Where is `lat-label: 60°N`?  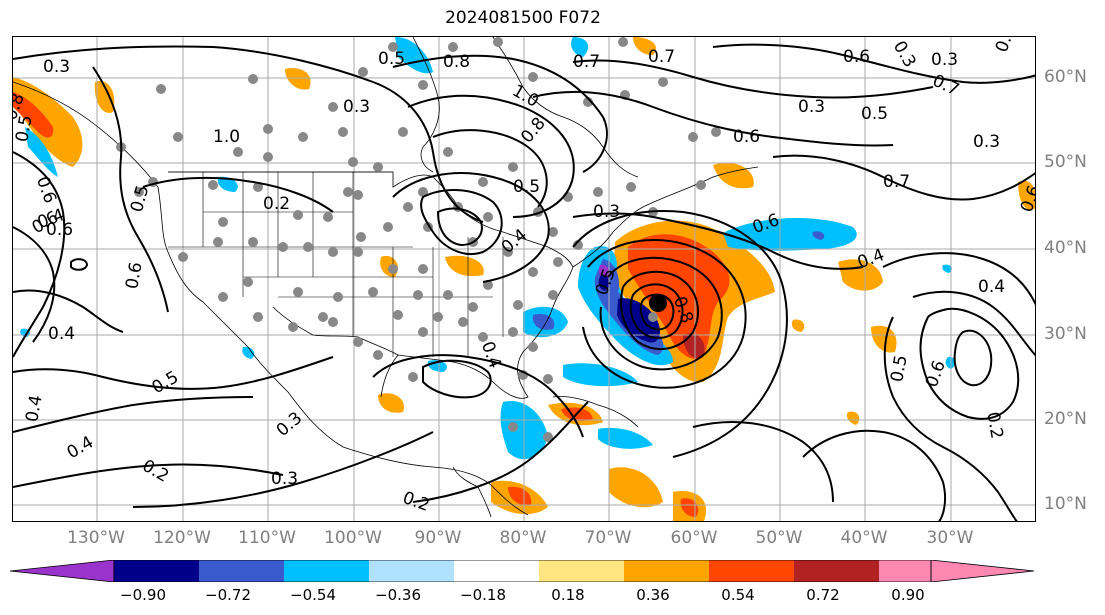
lat-label: 60°N is located at coordinates (1065, 77).